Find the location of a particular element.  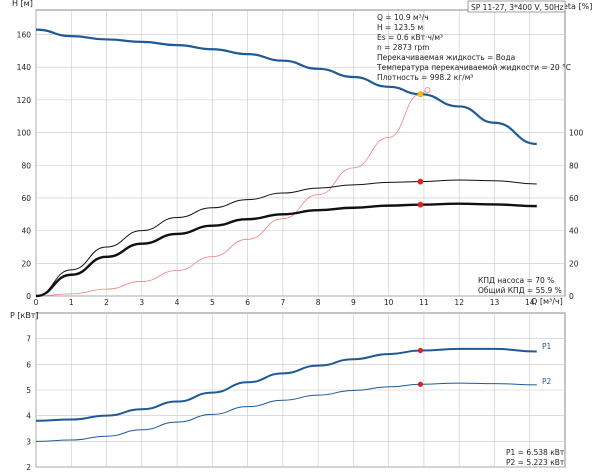

chart-title: SP 11-27, 3*400 V, 50Hz is located at coordinates (517, 7).